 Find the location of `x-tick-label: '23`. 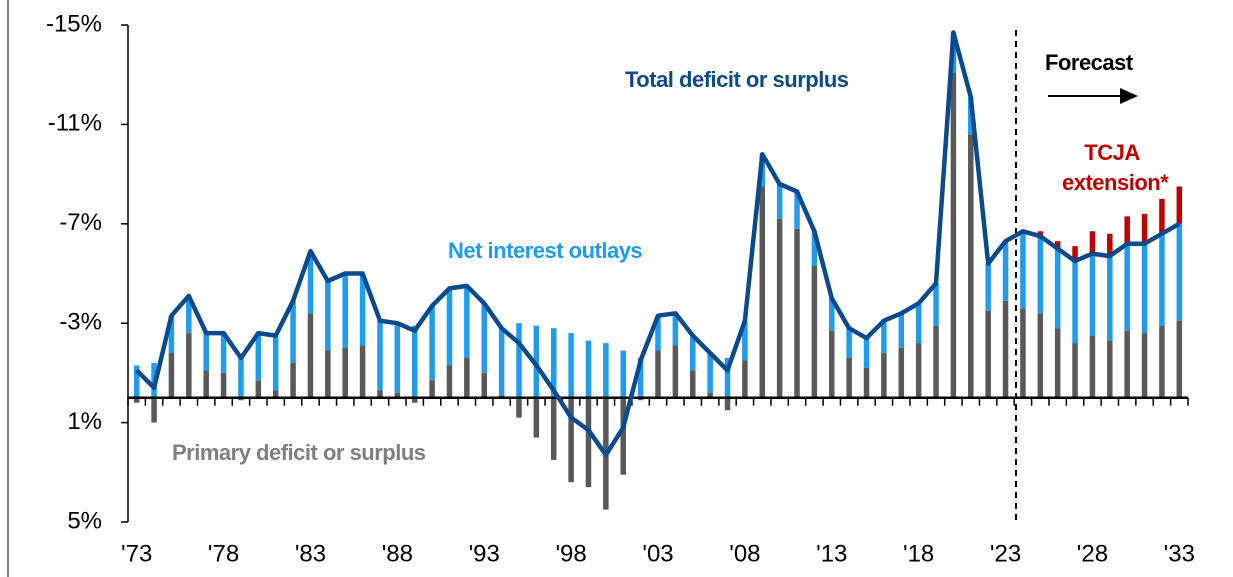

x-tick-label: '23 is located at coordinates (1005, 553).